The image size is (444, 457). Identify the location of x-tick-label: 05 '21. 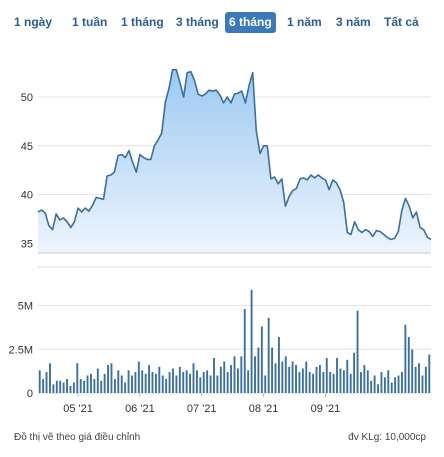
(78, 409).